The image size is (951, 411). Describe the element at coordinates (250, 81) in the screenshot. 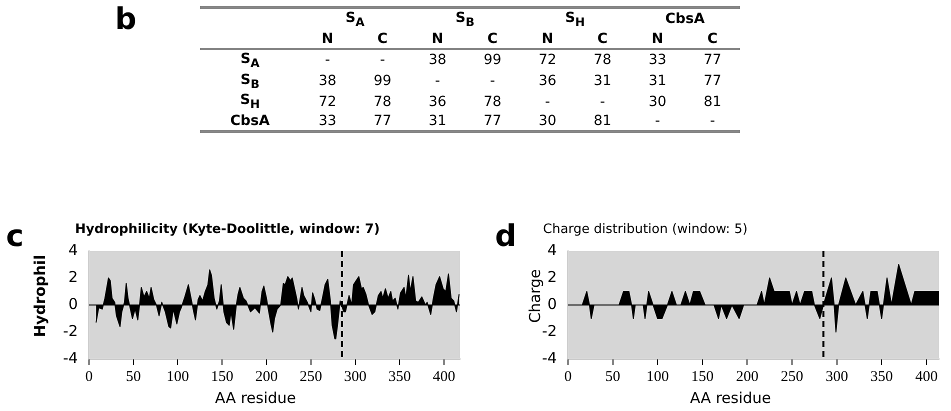

I see `y-tick-label: S$_{B}$` at that location.